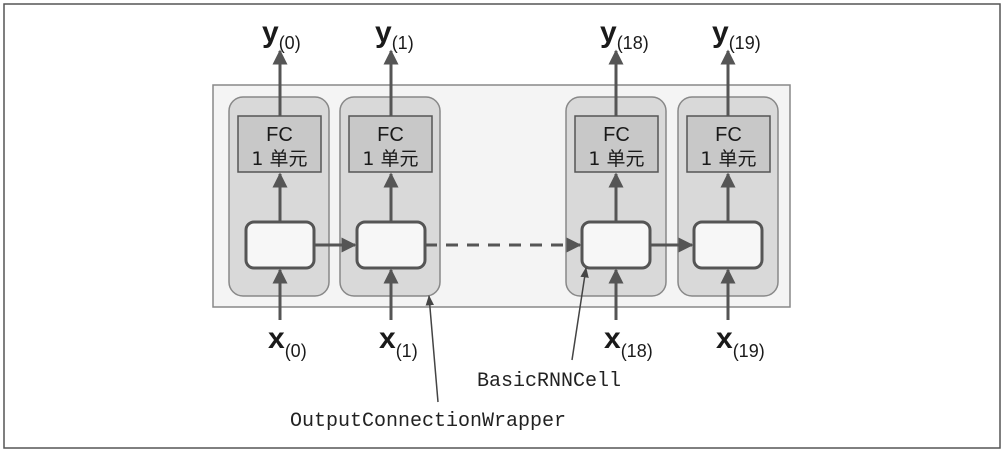 This screenshot has width=1006, height=453. Describe the element at coordinates (616, 188) in the screenshot. I see `time-step-18: FC 1 单元 y(18) x(18)` at that location.